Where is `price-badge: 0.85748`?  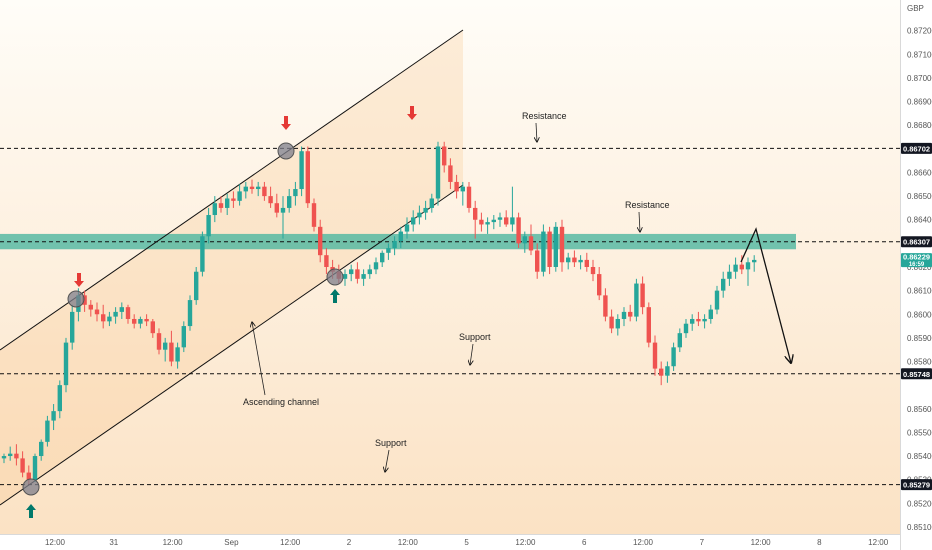 price-badge: 0.85748 is located at coordinates (916, 374).